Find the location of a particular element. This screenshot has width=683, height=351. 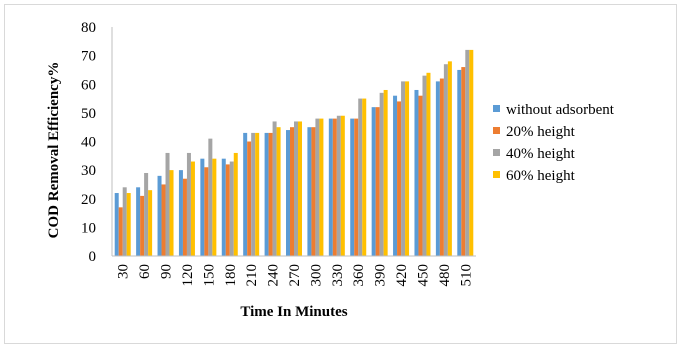

x-tick-label: 180 is located at coordinates (231, 275).